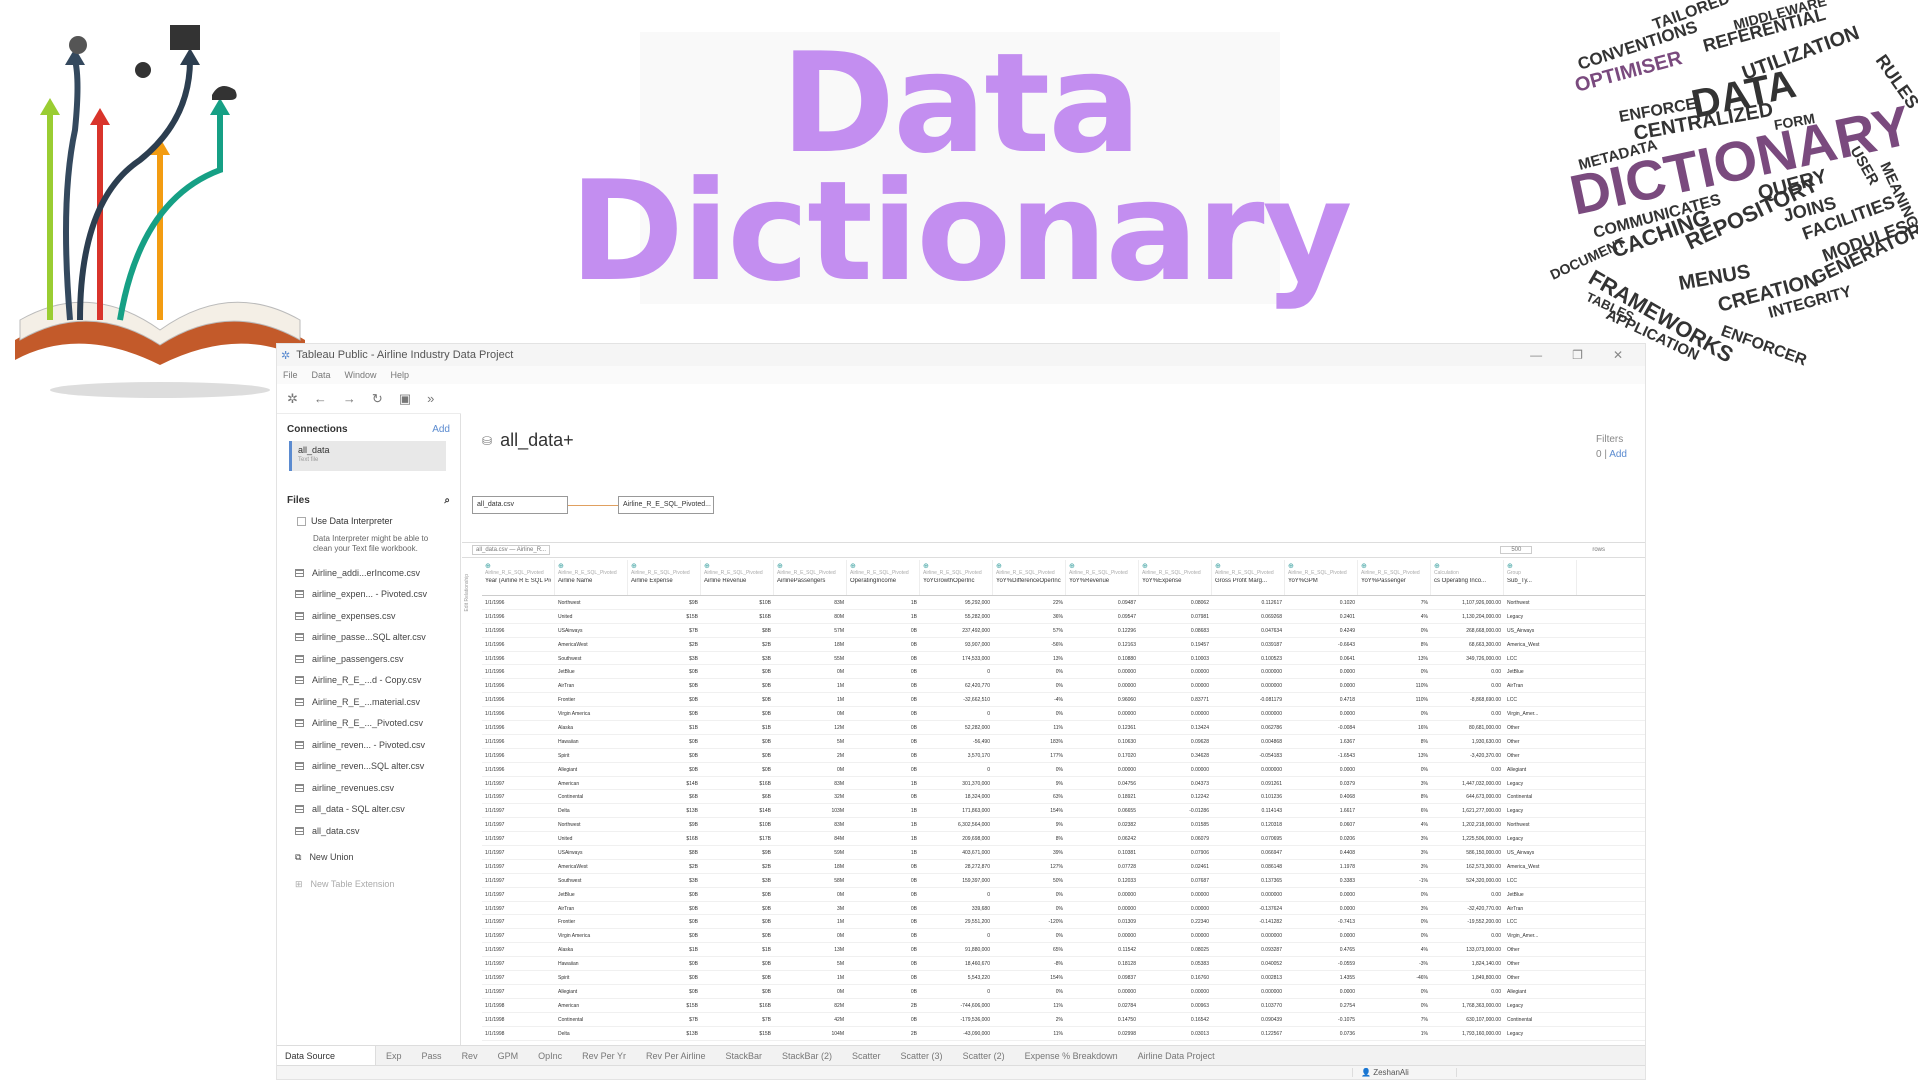  What do you see at coordinates (431, 1055) in the screenshot?
I see `sheet-tab: Pass` at bounding box center [431, 1055].